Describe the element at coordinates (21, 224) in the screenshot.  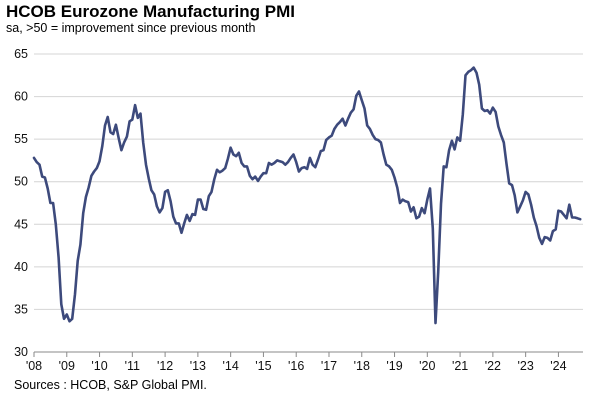
I see `y-tick-label: 45` at that location.